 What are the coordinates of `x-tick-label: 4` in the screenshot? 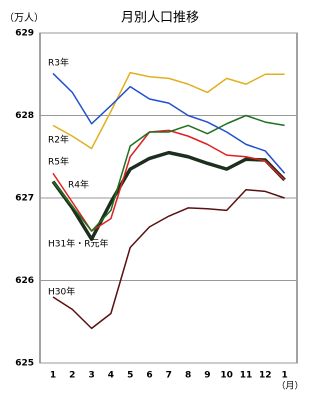 It's located at (111, 376).